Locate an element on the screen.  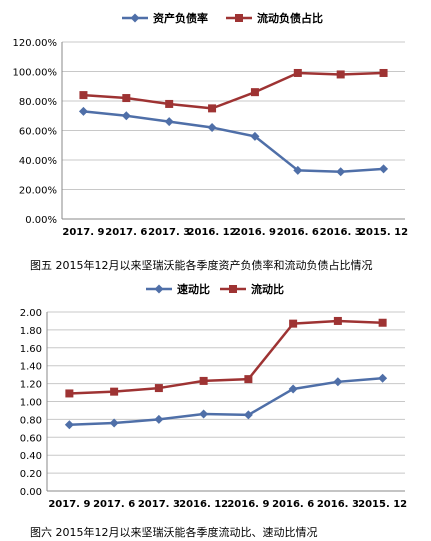
y-tick-label: 0.60 is located at coordinates (31, 438).